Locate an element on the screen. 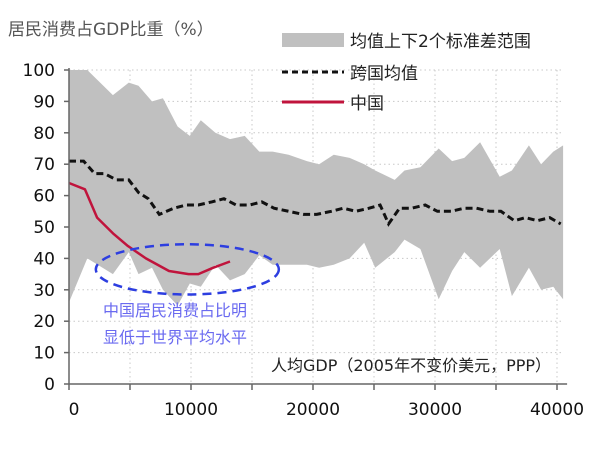 The width and height of the screenshot is (600, 449). annotation-ellipse is located at coordinates (187, 269).